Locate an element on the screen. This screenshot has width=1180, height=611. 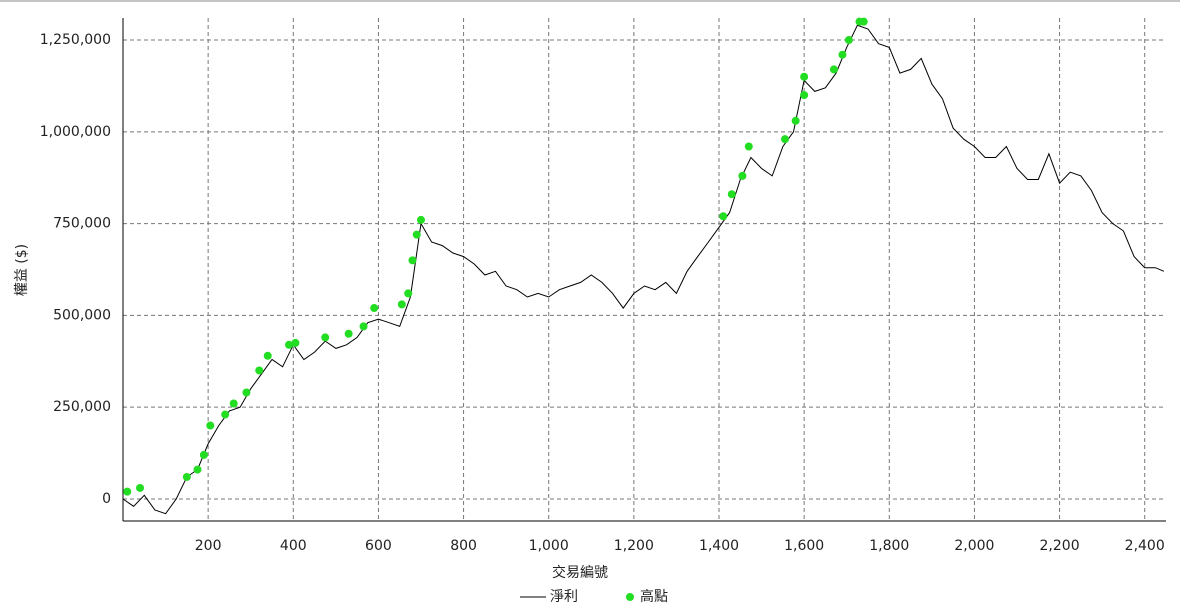
x-tick-label: 200 is located at coordinates (208, 546).